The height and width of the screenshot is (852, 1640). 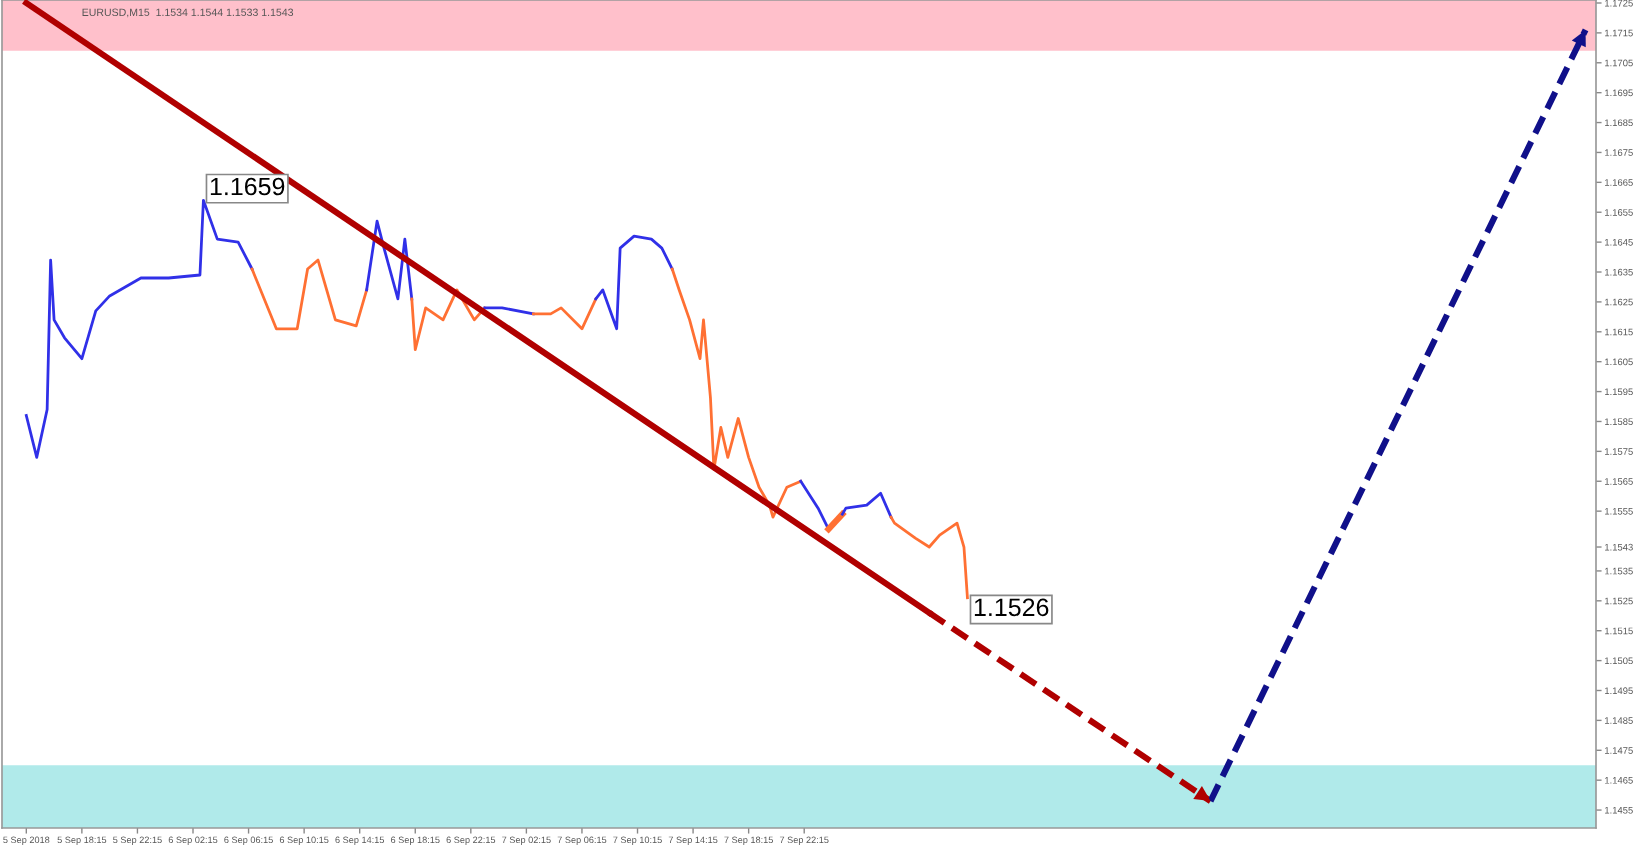 I want to click on annotation: 1.1659, so click(x=247, y=186).